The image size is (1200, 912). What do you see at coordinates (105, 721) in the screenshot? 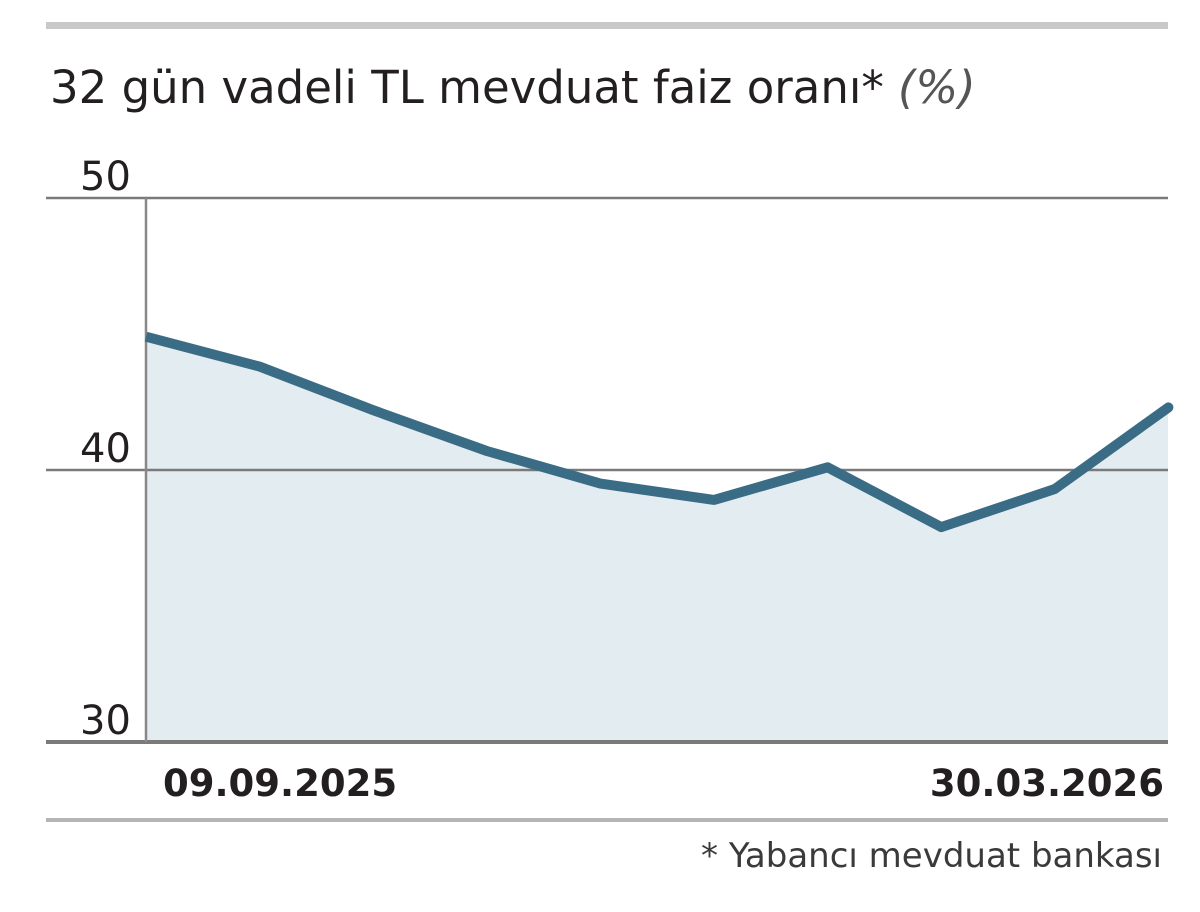
I see `y-tick-label-30: 30` at bounding box center [105, 721].